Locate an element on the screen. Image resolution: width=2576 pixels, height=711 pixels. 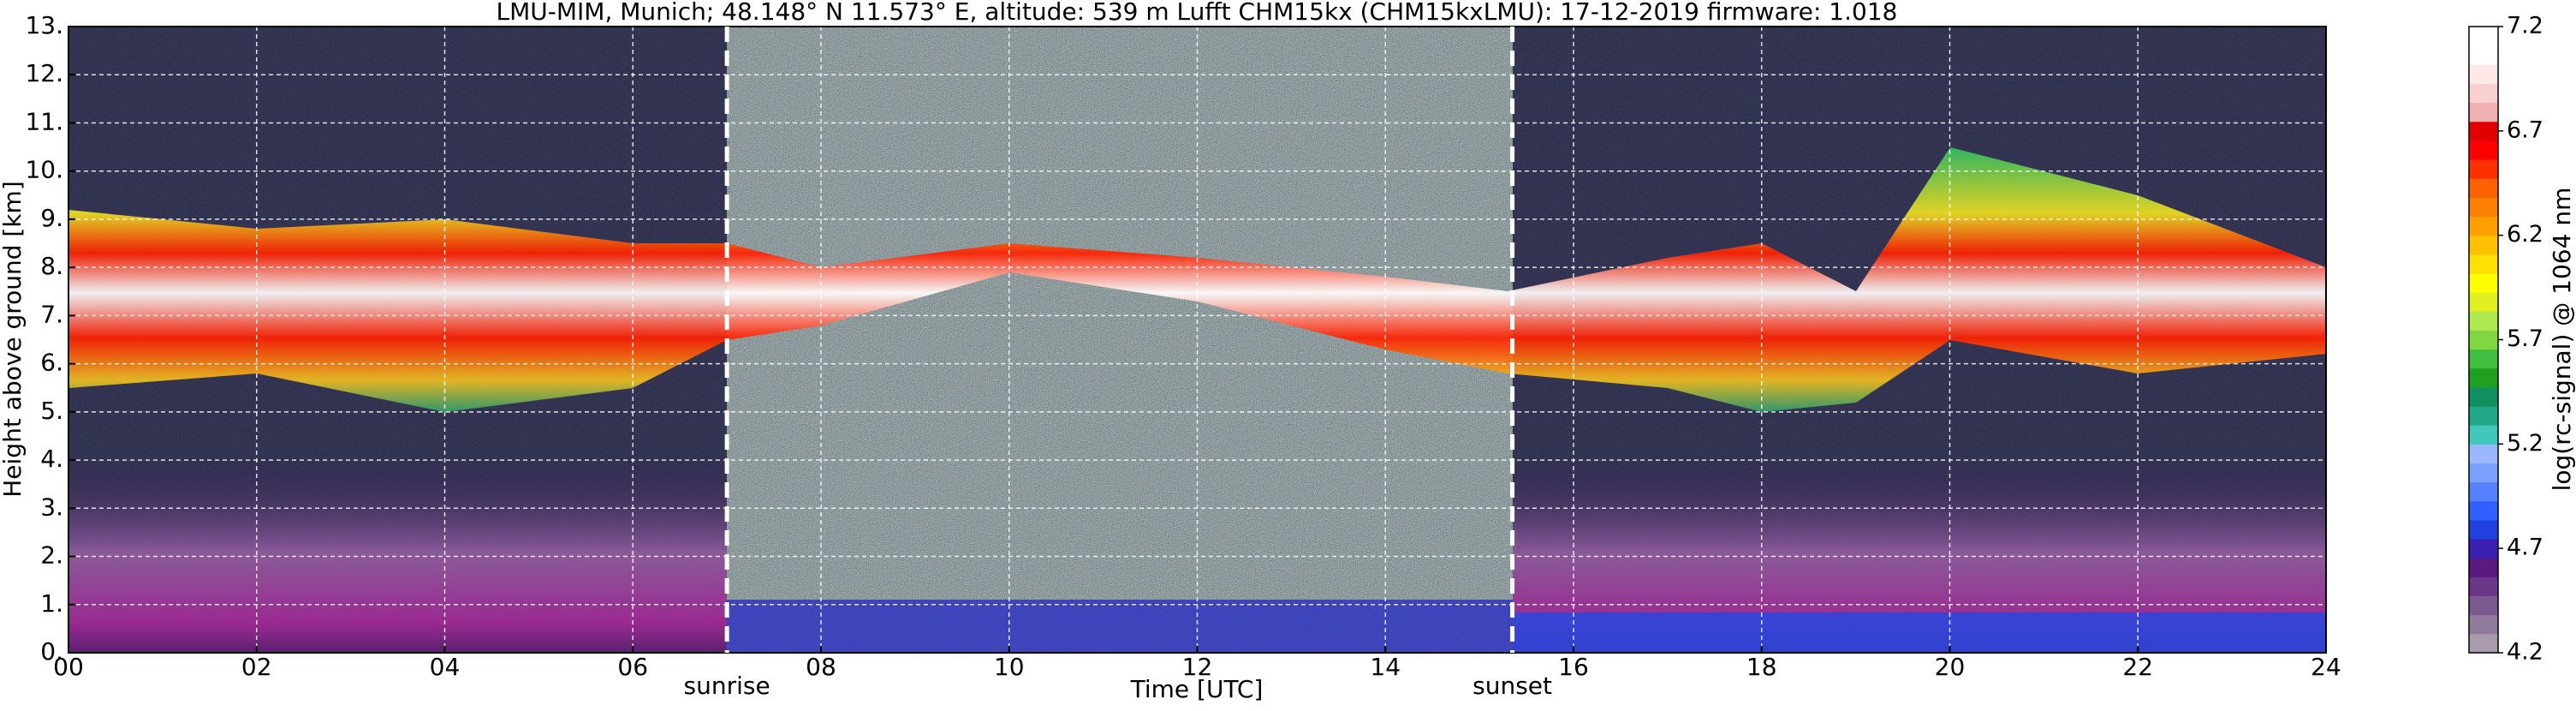
colorbar-tick-label: 6.7 is located at coordinates (2525, 130).